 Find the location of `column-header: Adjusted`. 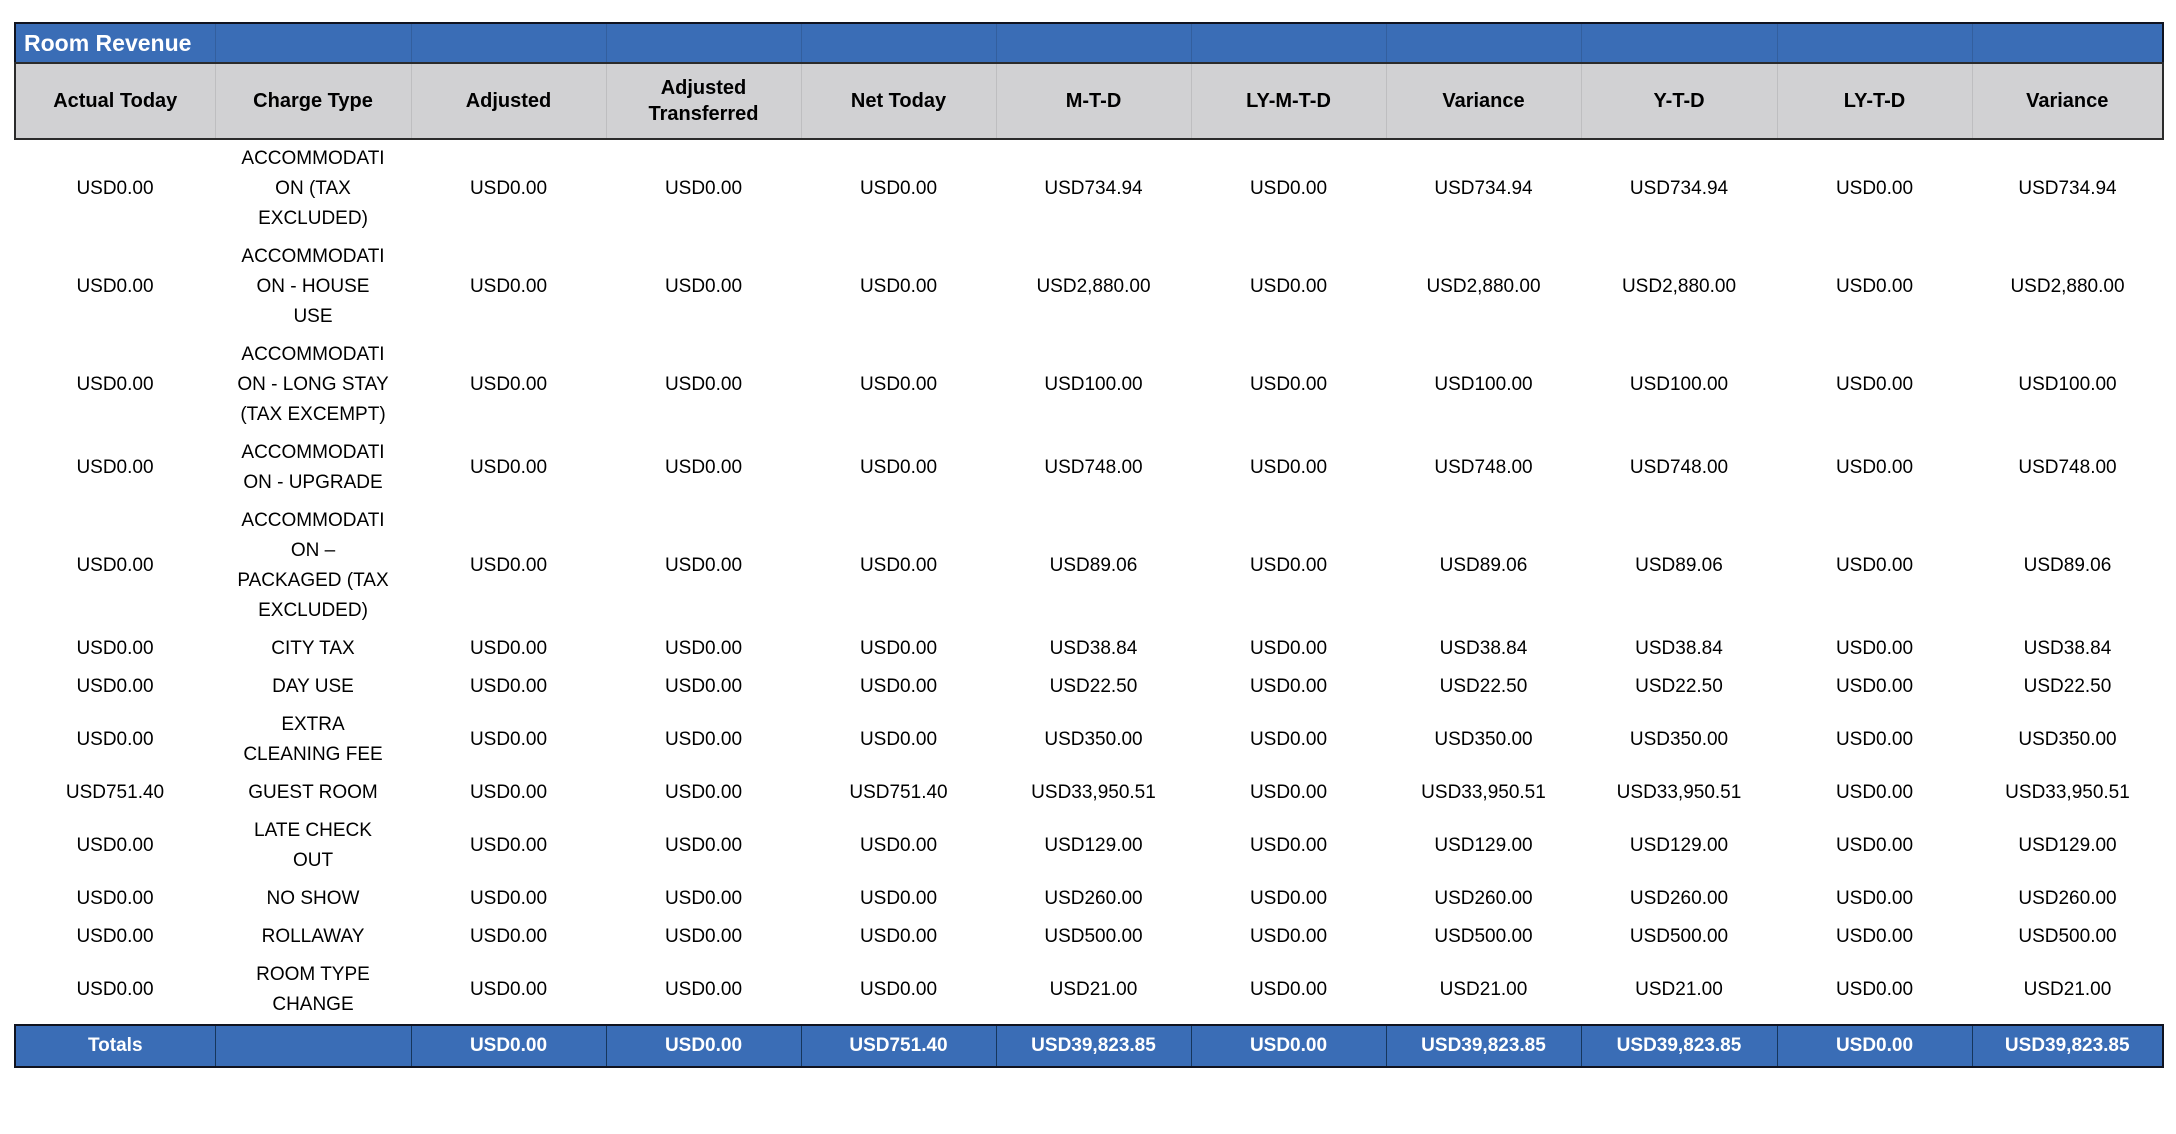

column-header: Adjusted is located at coordinates (509, 101).